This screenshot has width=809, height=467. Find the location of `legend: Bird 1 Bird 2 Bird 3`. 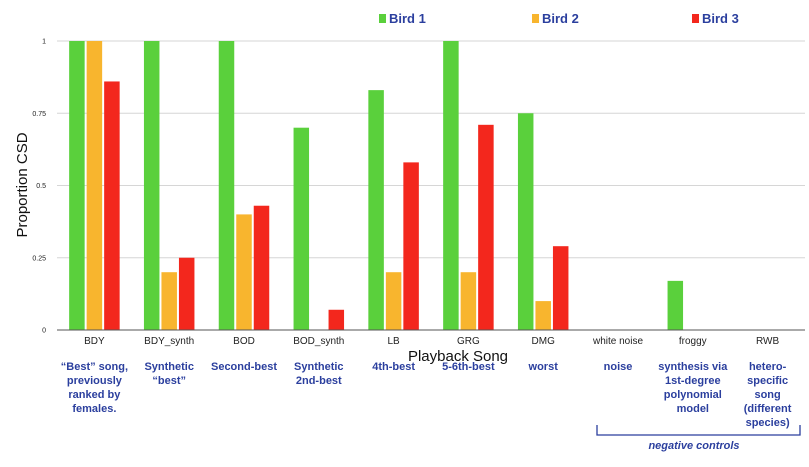

legend: Bird 1 Bird 2 Bird 3 is located at coordinates (559, 18).